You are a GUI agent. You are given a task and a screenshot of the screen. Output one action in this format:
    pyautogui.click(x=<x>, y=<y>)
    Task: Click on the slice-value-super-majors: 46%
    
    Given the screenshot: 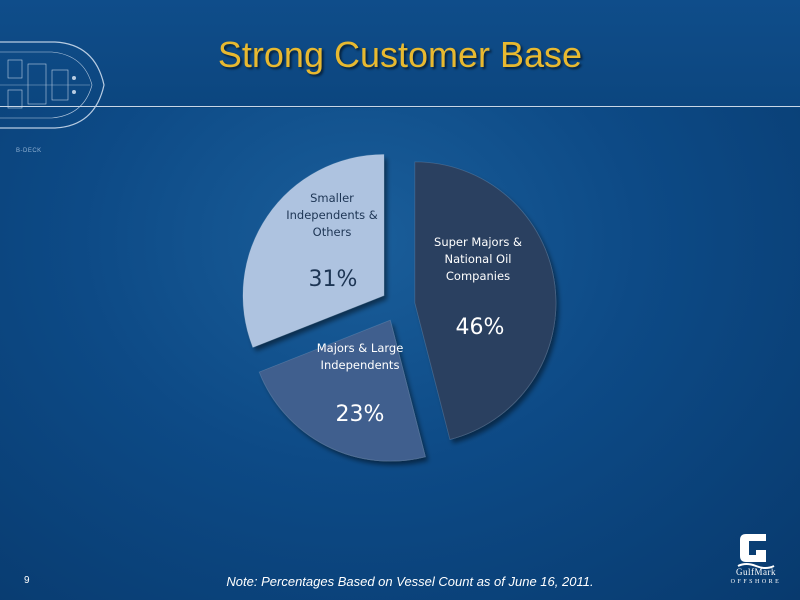 What is the action you would take?
    pyautogui.click(x=480, y=327)
    